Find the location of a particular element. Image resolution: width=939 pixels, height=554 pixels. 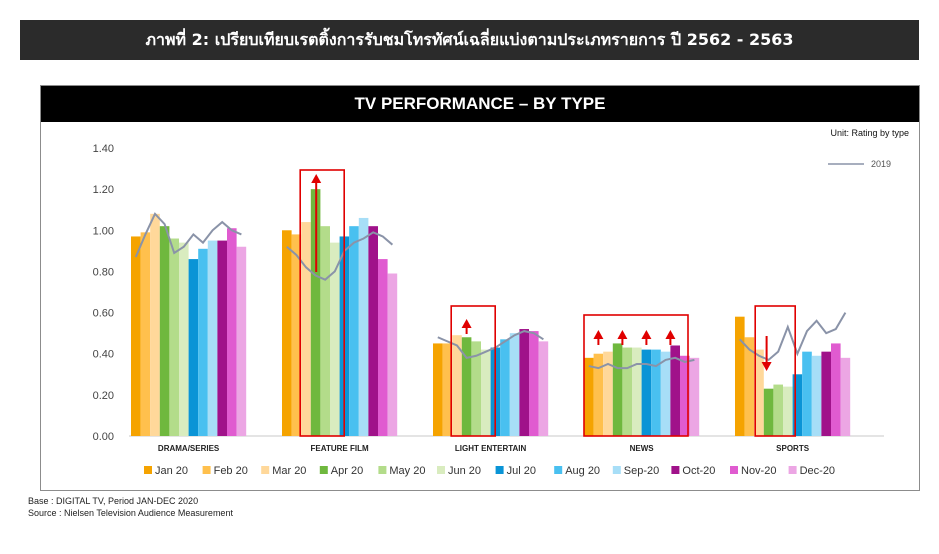

legend-label: Mar 20 is located at coordinates (289, 471).